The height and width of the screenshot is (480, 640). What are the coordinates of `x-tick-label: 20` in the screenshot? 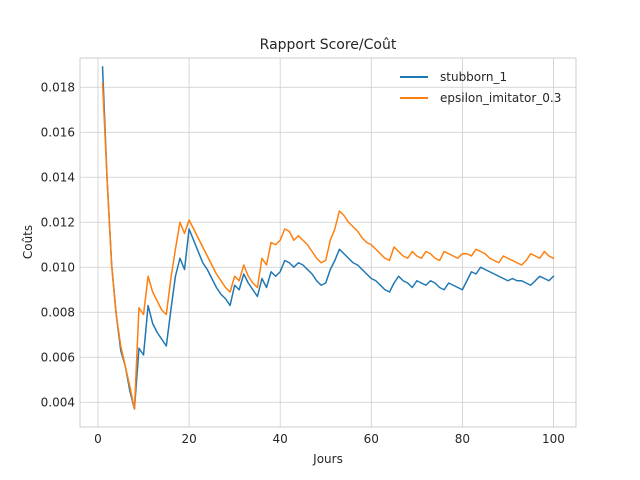 It's located at (188, 439).